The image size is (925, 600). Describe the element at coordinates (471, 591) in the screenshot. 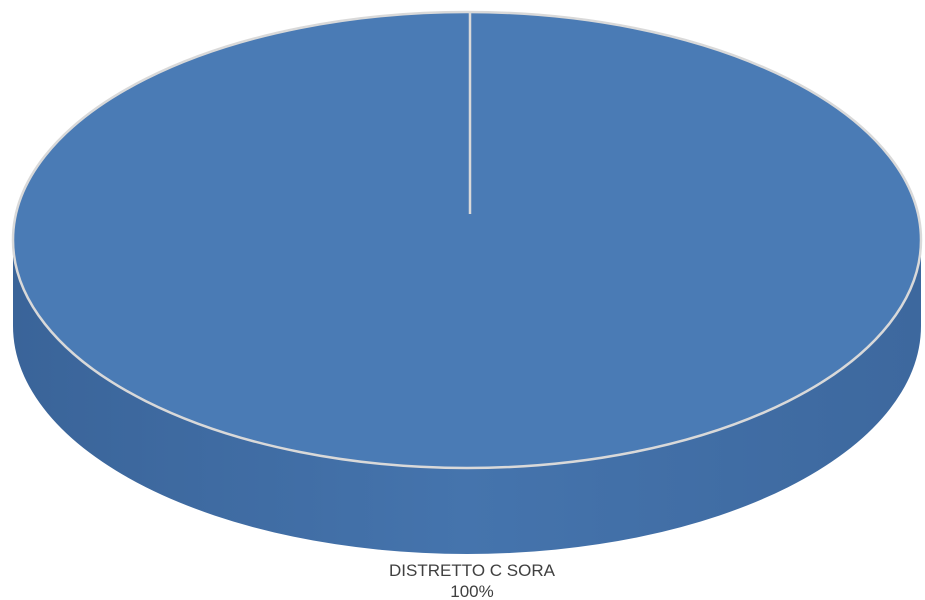

I see `slice-label-percent: 100%` at that location.